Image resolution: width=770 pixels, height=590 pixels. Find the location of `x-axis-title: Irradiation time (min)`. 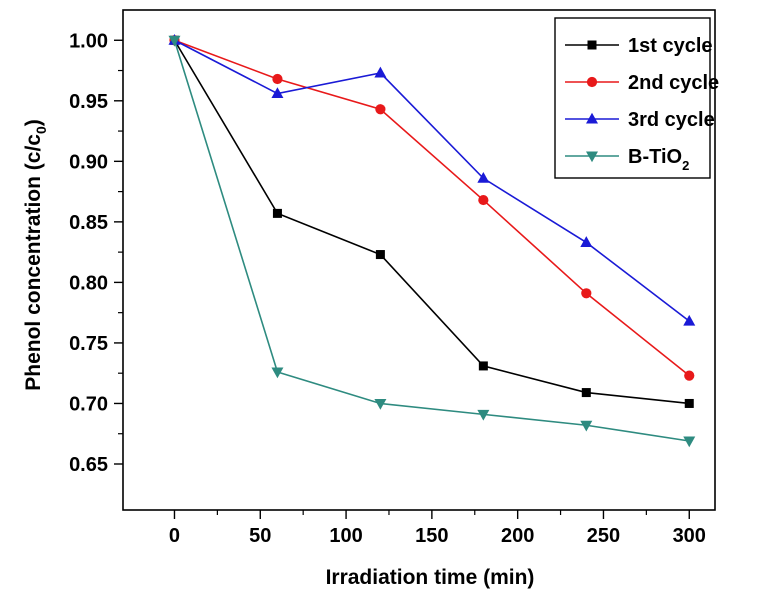

x-axis-title: Irradiation time (min) is located at coordinates (430, 577).